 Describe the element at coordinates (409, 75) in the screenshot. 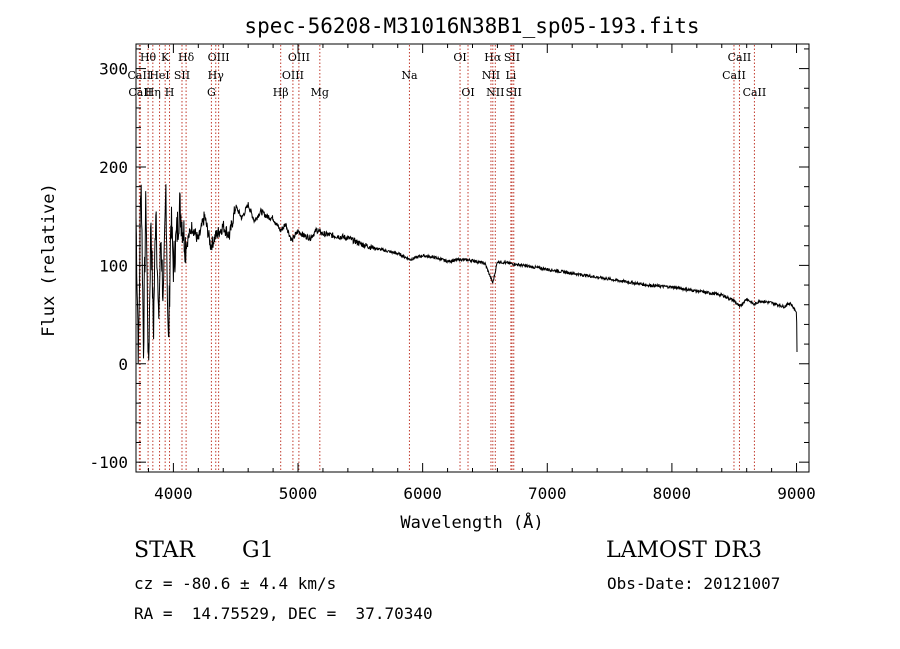

I see `line-label: Na` at that location.